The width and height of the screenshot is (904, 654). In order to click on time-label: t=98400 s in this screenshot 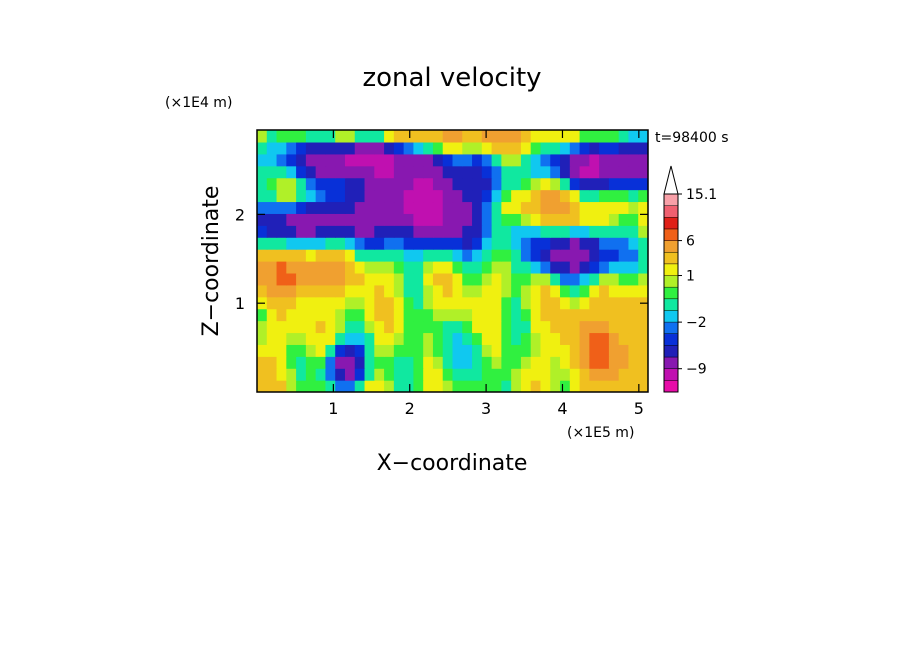, I will do `click(692, 138)`.